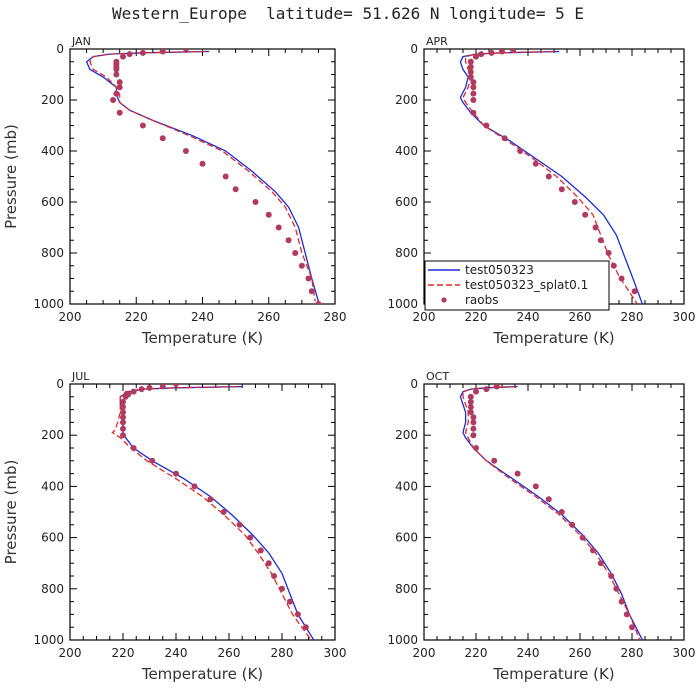 This screenshot has width=700, height=700. Describe the element at coordinates (335, 317) in the screenshot. I see `x-tick-label: 280` at that location.